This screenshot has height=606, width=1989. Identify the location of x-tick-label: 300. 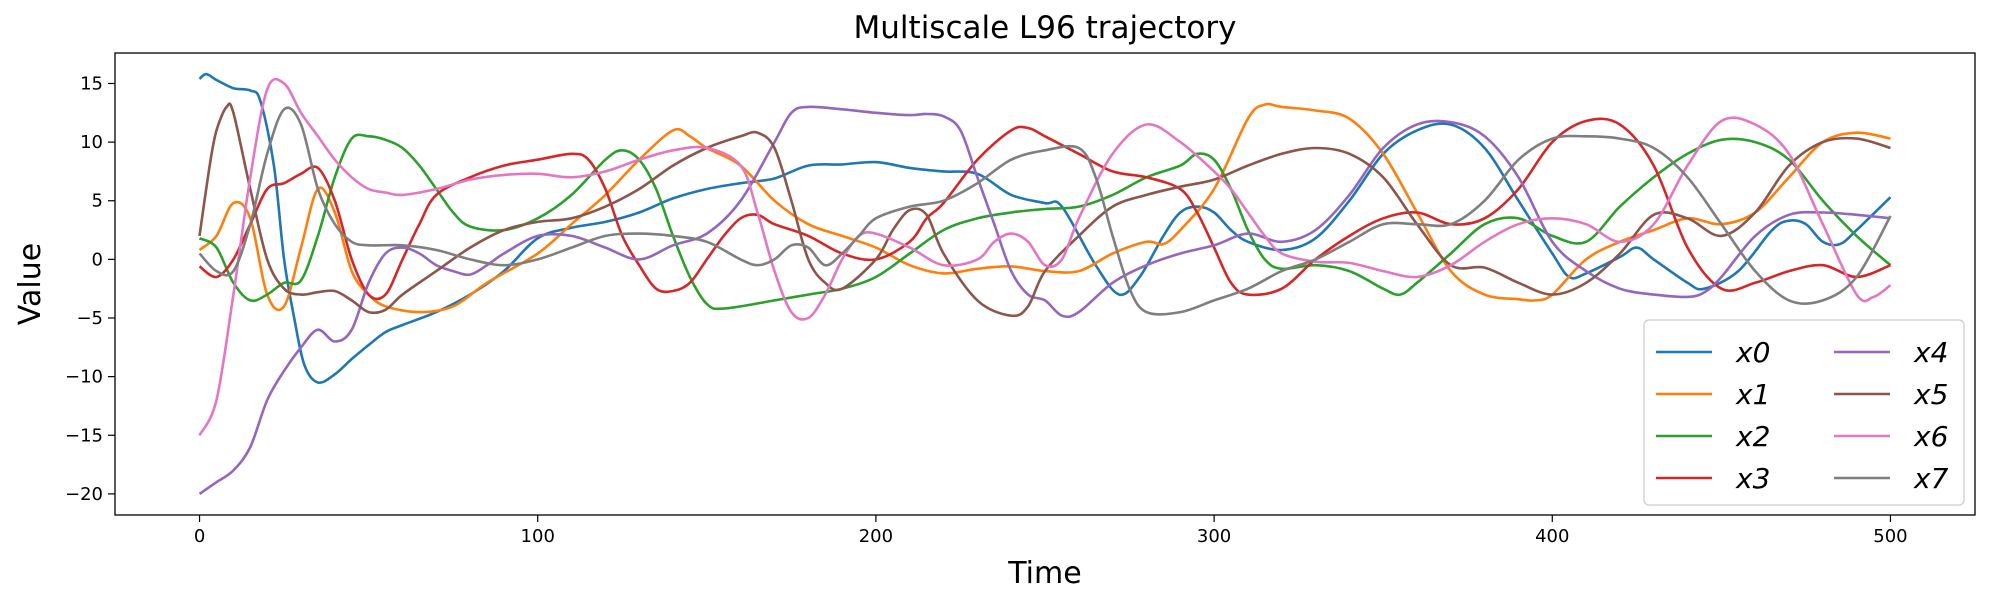
(1214, 536).